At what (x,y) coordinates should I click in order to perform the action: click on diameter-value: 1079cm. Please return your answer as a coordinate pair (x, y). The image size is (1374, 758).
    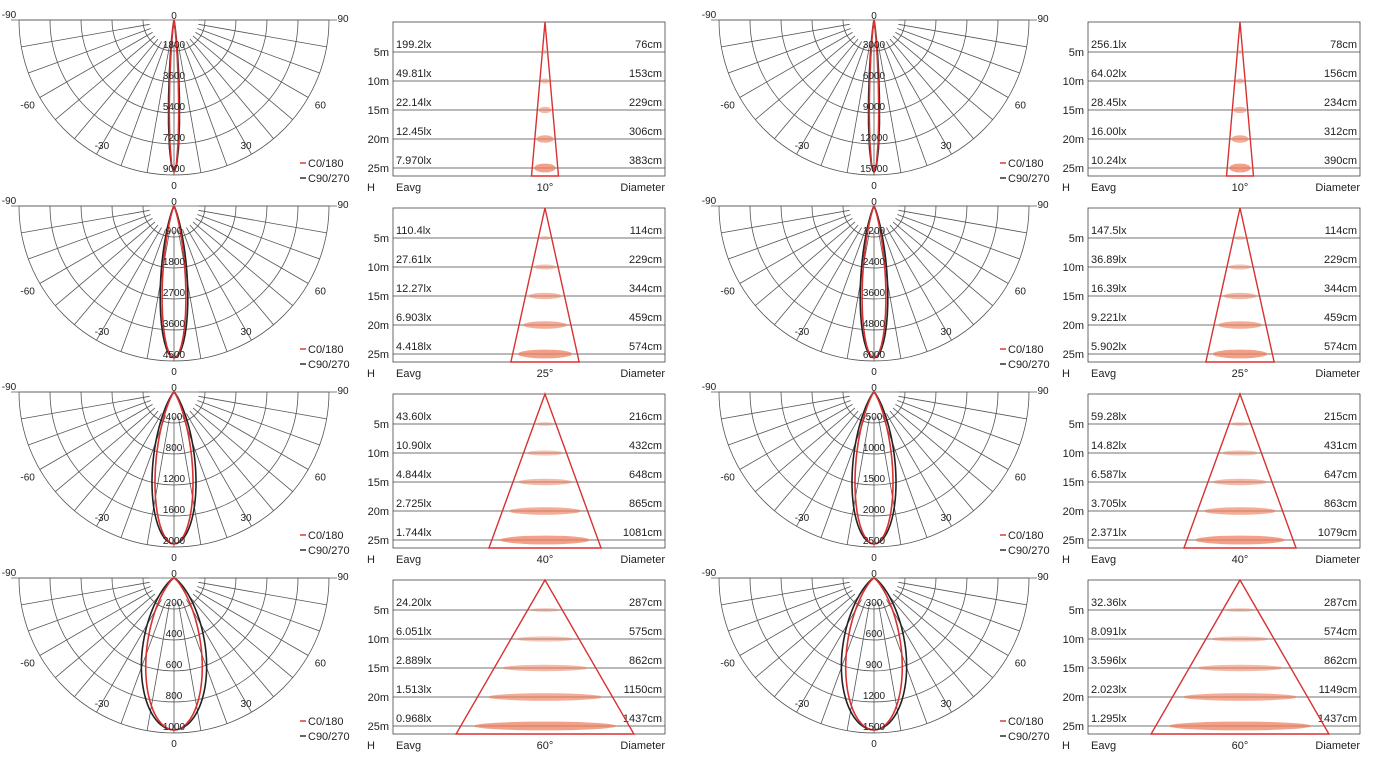
    Looking at the image, I should click on (1337, 533).